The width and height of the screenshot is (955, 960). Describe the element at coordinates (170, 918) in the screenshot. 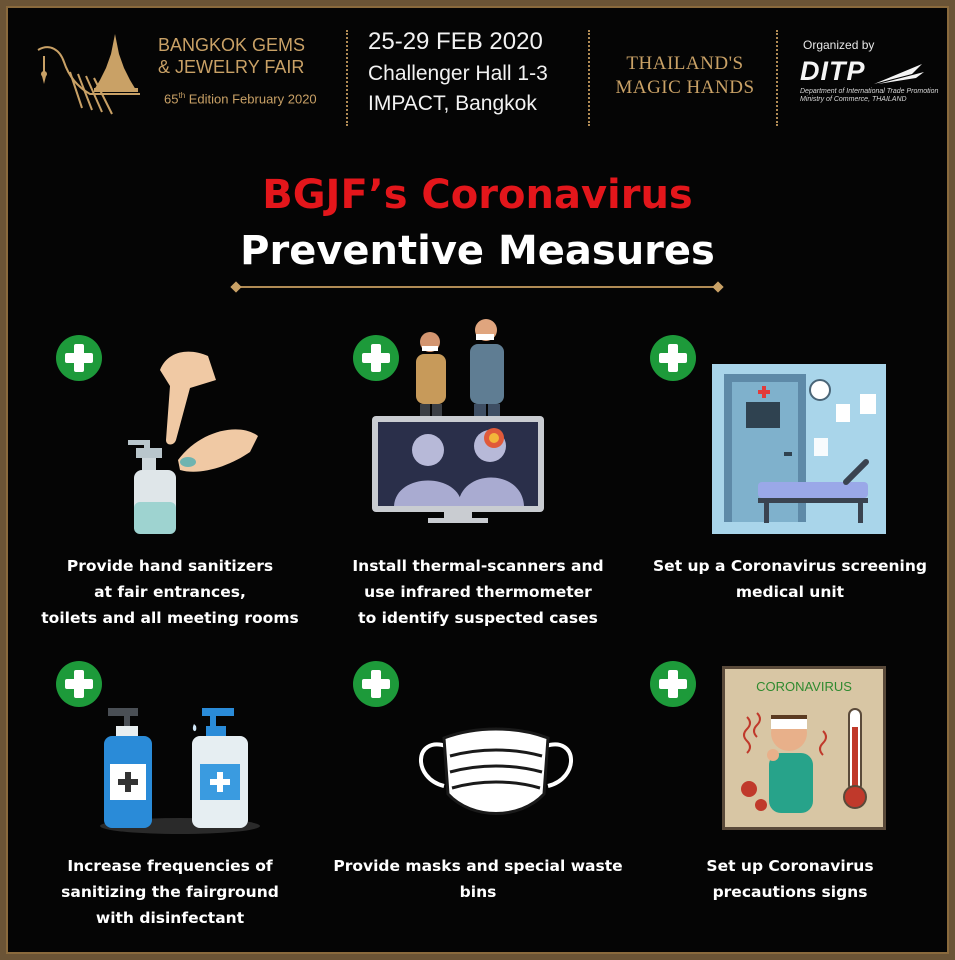

I see `measure-caption-line: with disinfectant` at that location.